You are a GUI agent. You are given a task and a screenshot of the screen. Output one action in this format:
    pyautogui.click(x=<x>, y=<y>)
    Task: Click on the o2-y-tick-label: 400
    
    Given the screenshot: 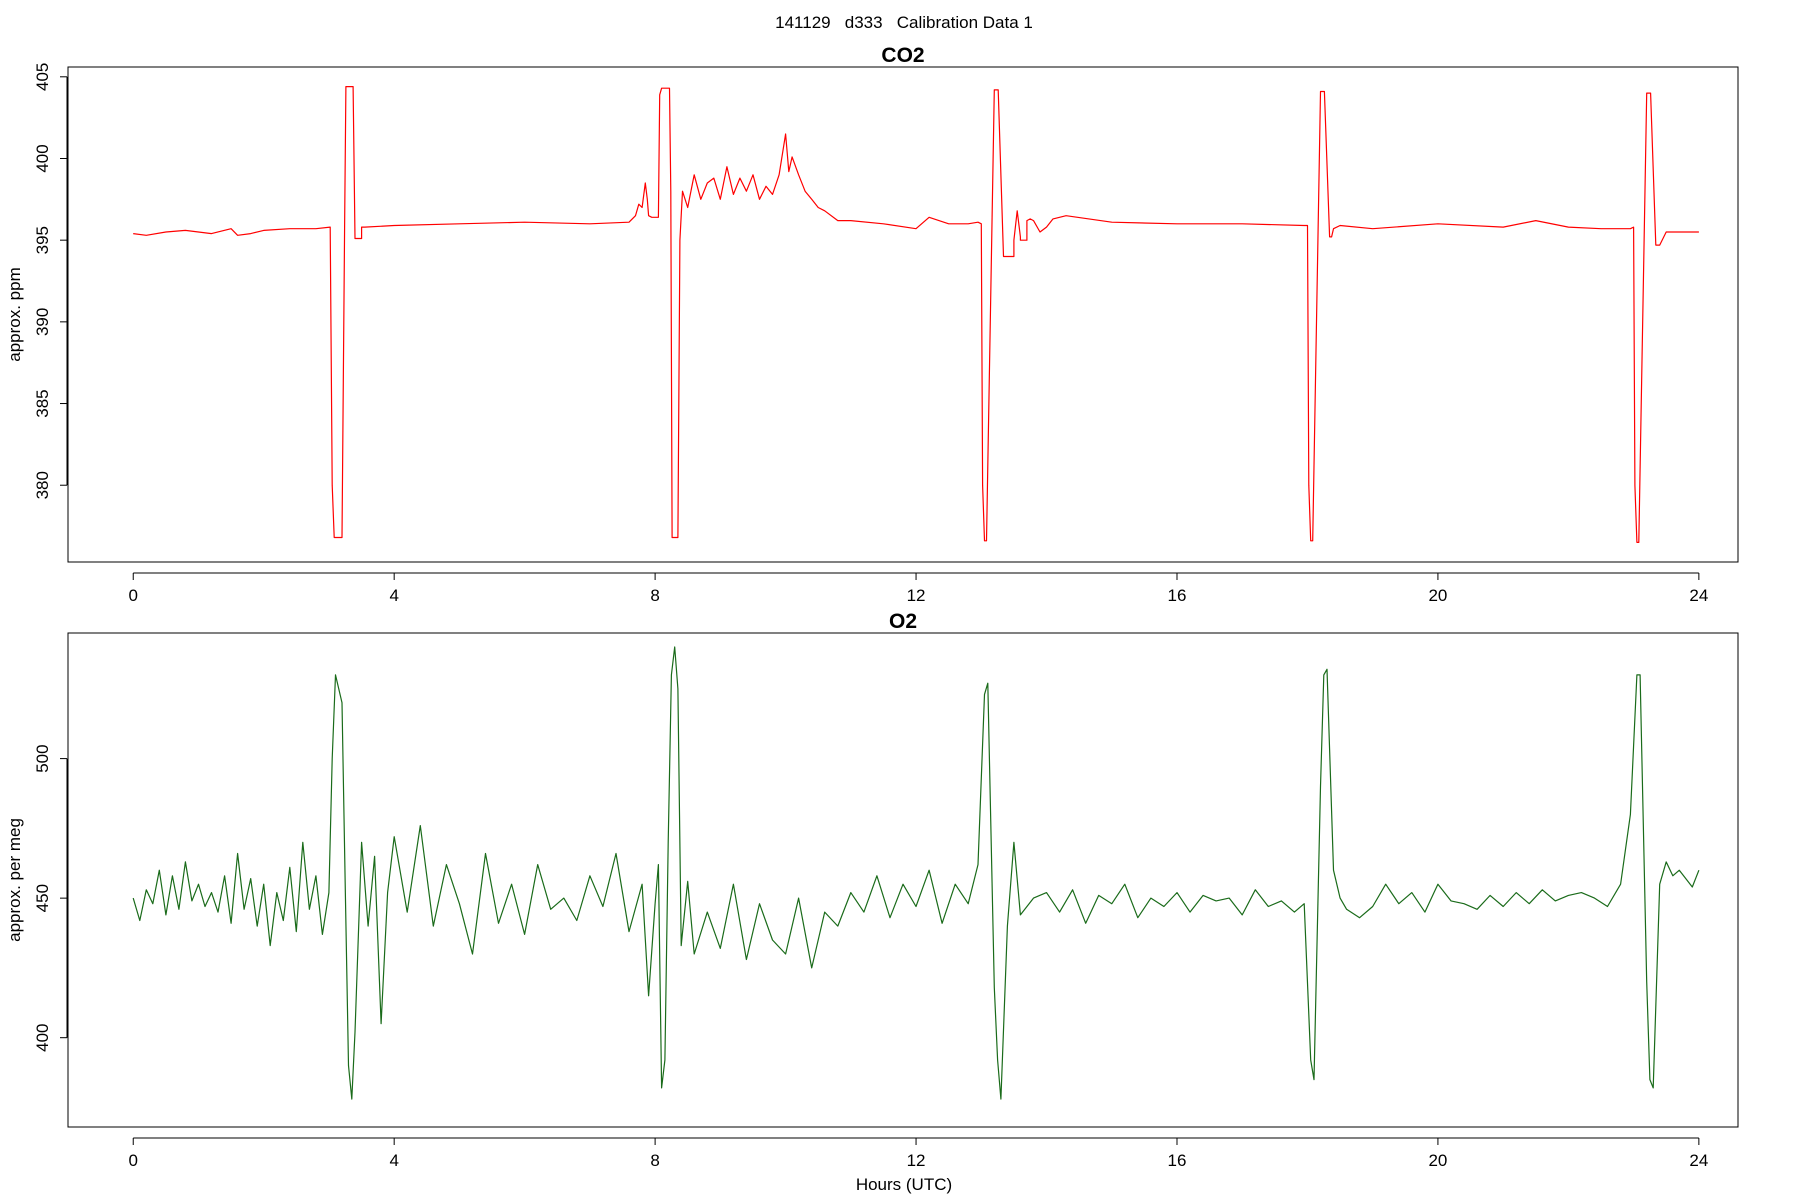 What is the action you would take?
    pyautogui.click(x=42, y=1038)
    